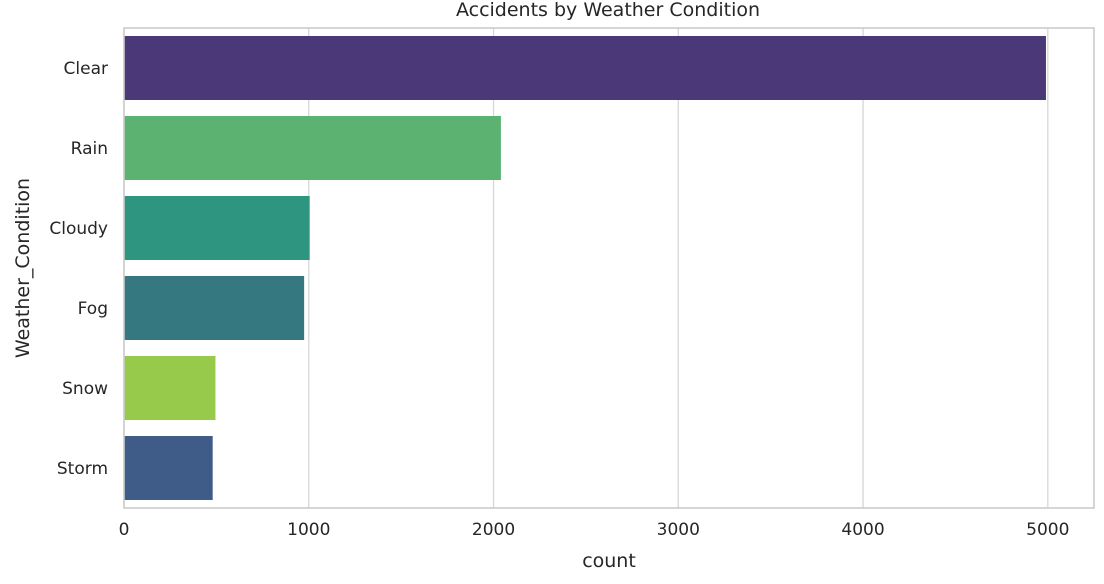  I want to click on x-tick-label: 4000, so click(862, 530).